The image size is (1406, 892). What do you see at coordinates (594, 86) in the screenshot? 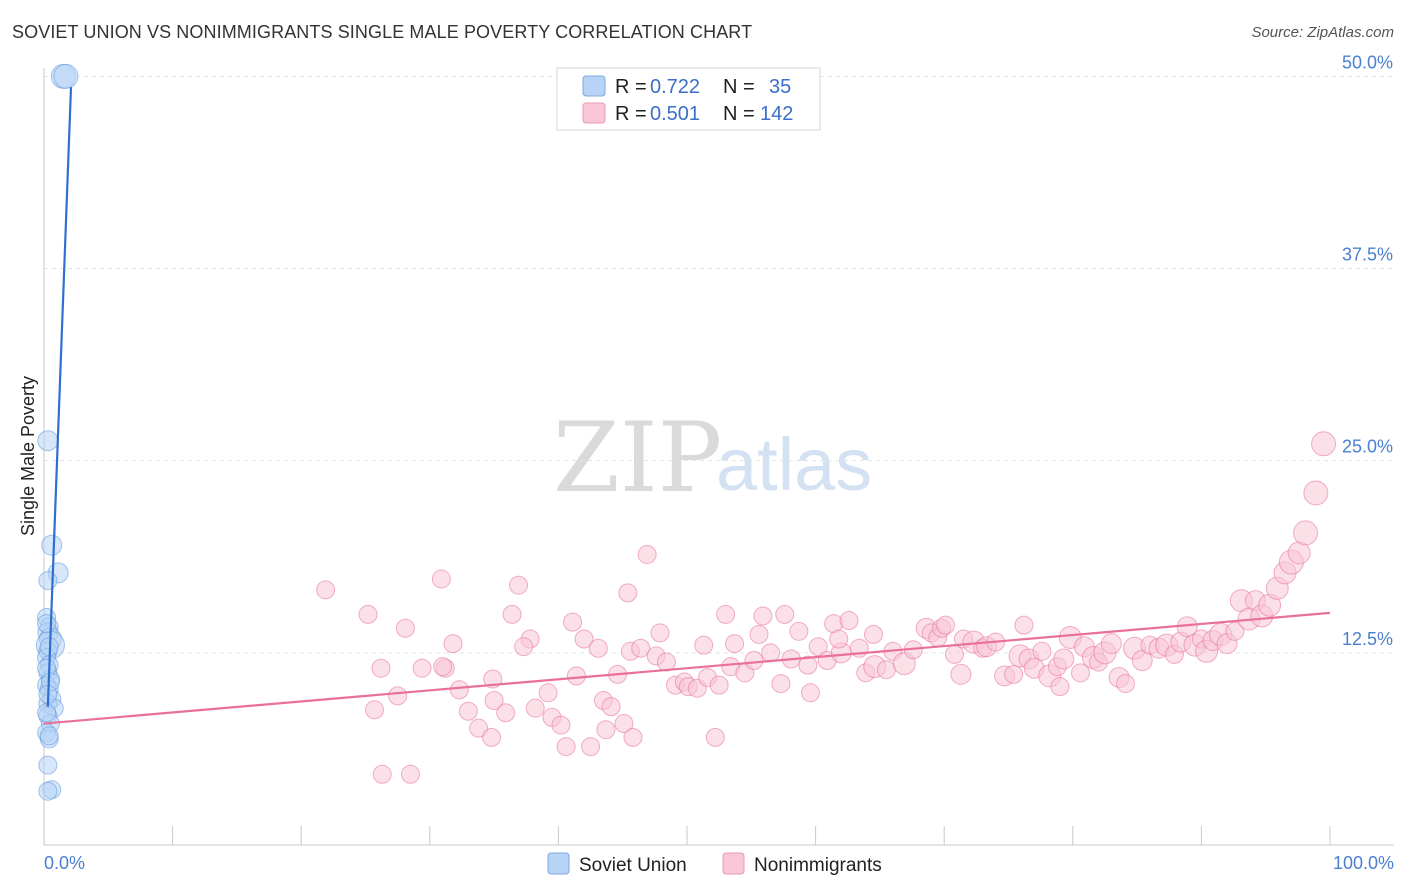
I see `legend-swatch-soviet` at bounding box center [594, 86].